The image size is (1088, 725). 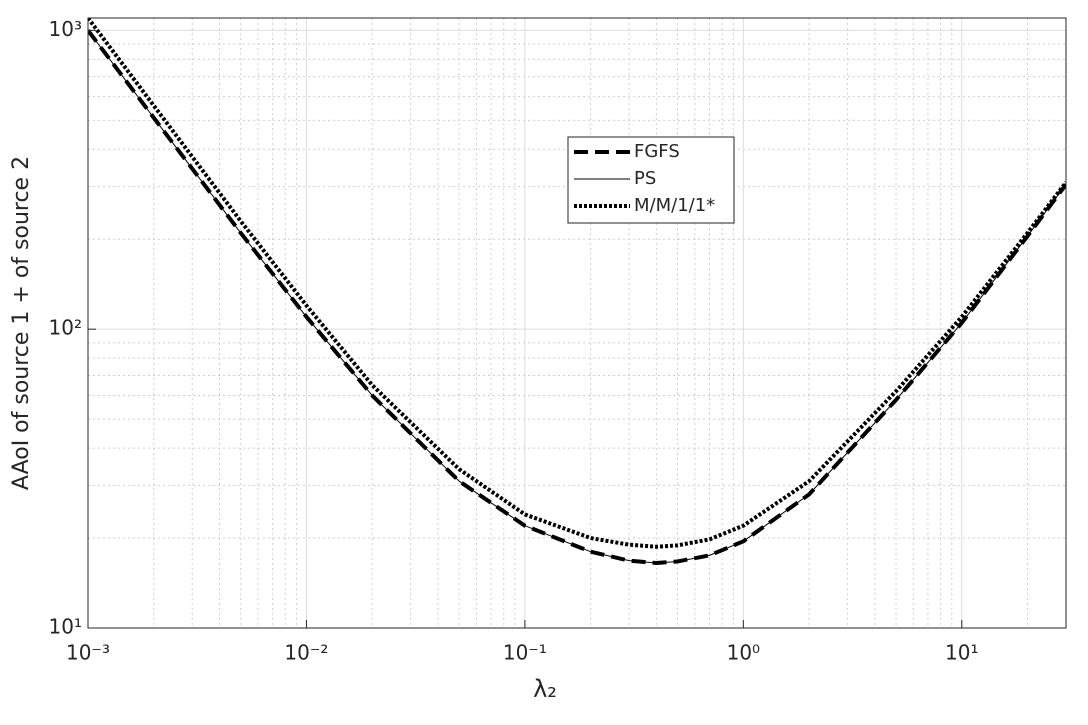 I want to click on x-tick-label: 10⁻³, so click(x=88, y=653).